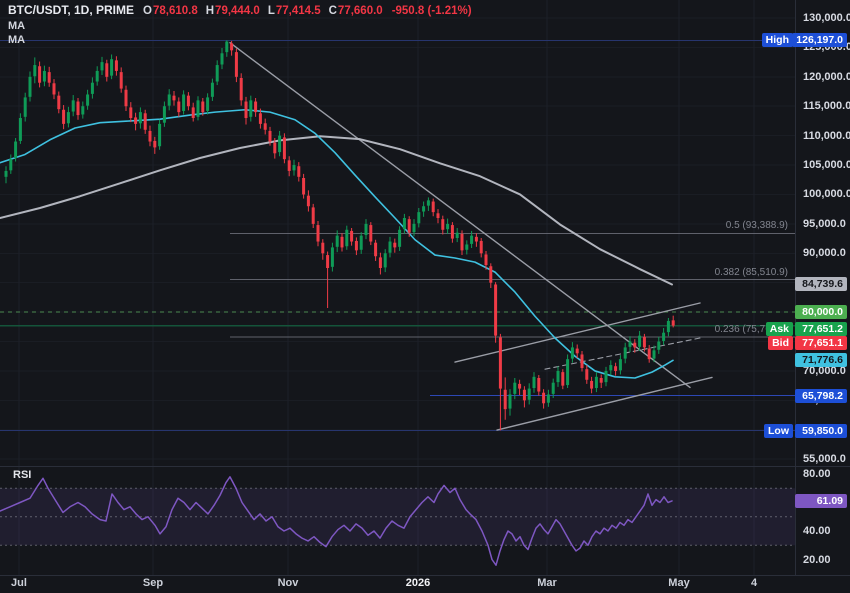 This screenshot has height=593, width=850. I want to click on change-value: -950.8 (-1.21%), so click(431, 11).